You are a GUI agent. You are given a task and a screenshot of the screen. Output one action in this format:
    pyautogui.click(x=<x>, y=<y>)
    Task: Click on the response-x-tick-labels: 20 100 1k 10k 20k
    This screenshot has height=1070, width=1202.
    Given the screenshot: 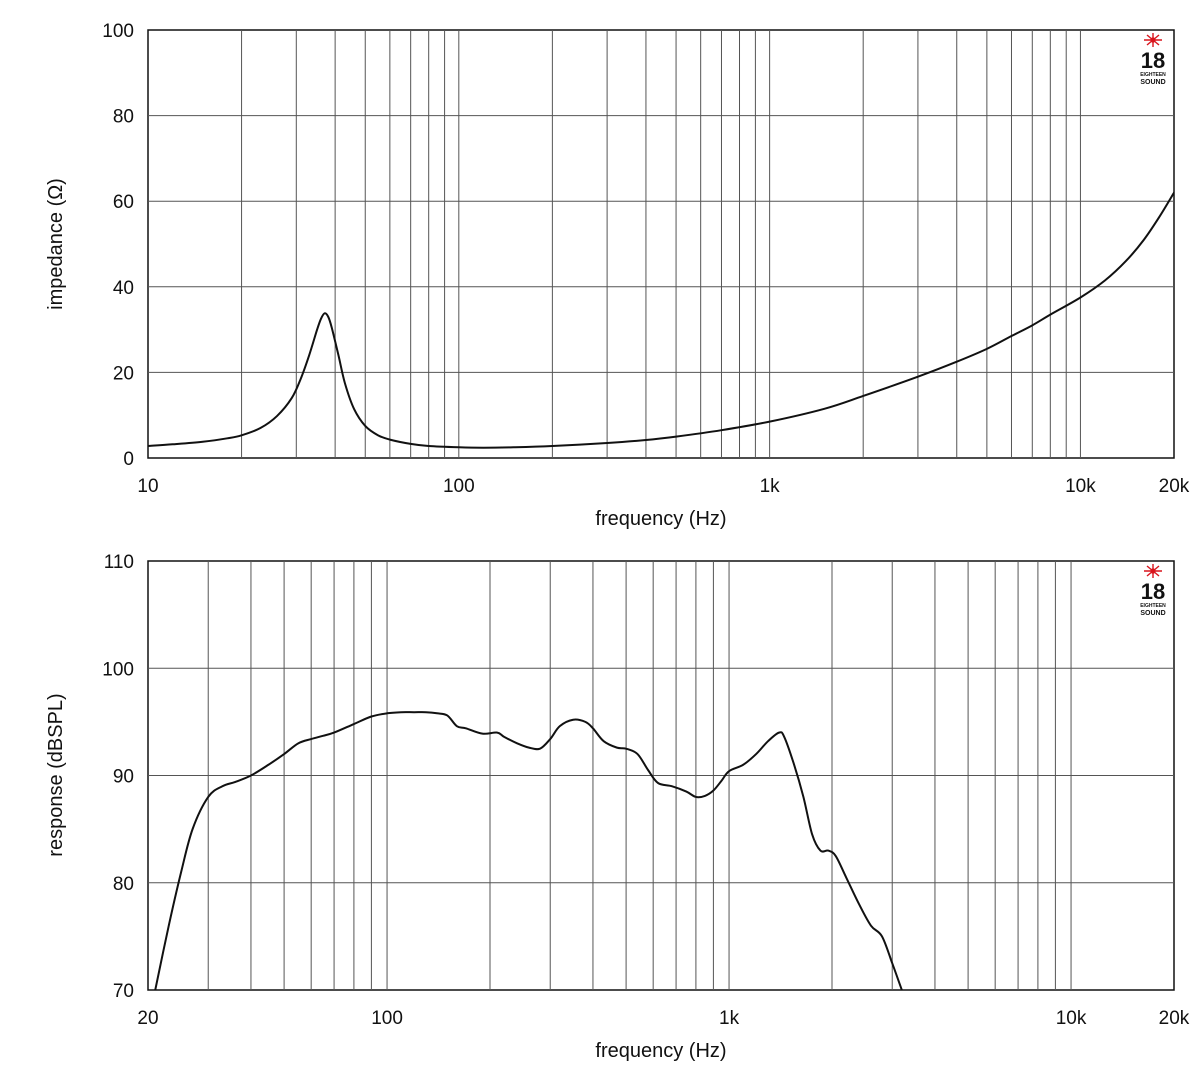 What is the action you would take?
    pyautogui.click(x=663, y=1018)
    